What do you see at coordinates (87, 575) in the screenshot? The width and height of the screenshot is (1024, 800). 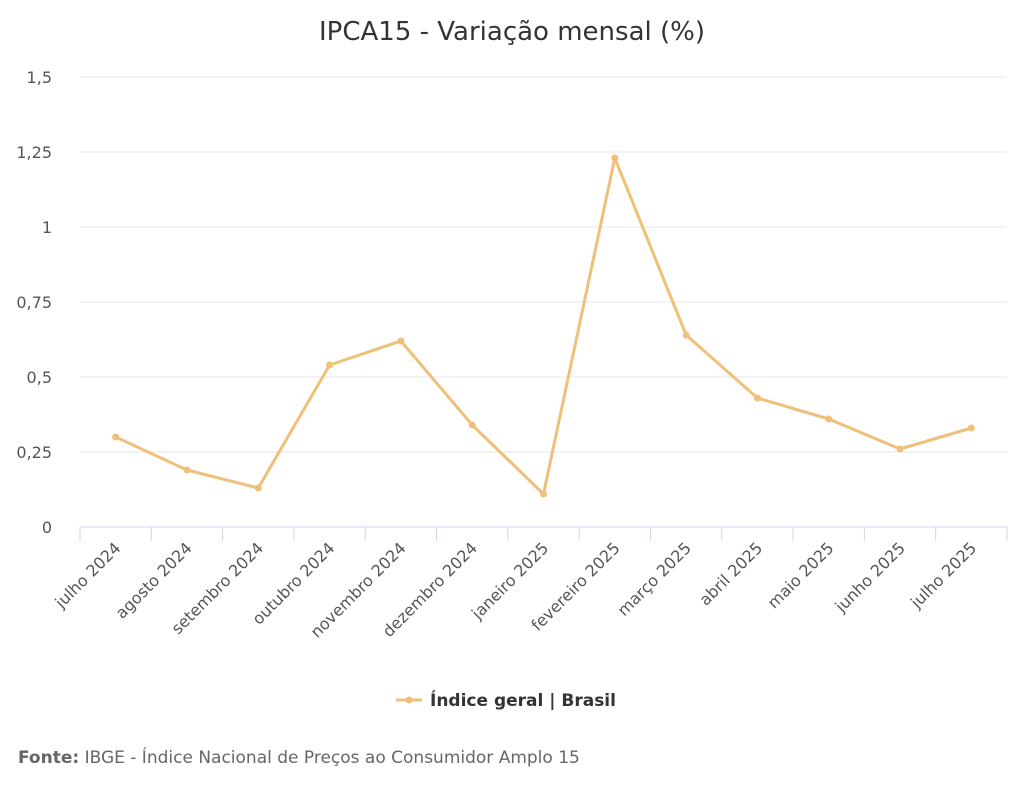 I see `x-tick-label: julho 2024` at bounding box center [87, 575].